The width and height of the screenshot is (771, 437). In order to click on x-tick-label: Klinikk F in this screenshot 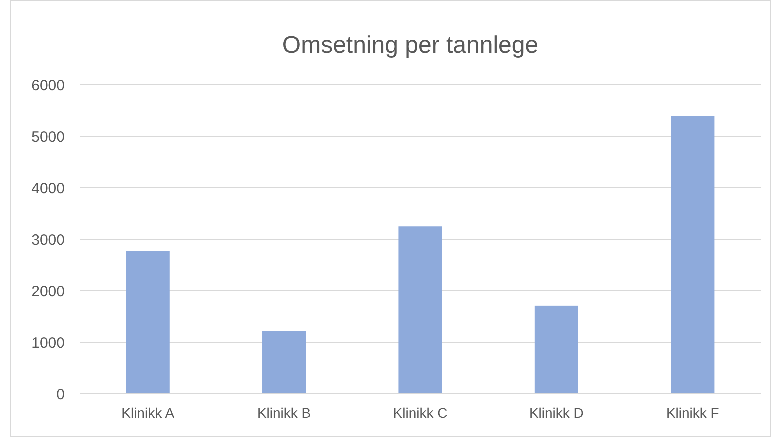, I will do `click(693, 413)`.